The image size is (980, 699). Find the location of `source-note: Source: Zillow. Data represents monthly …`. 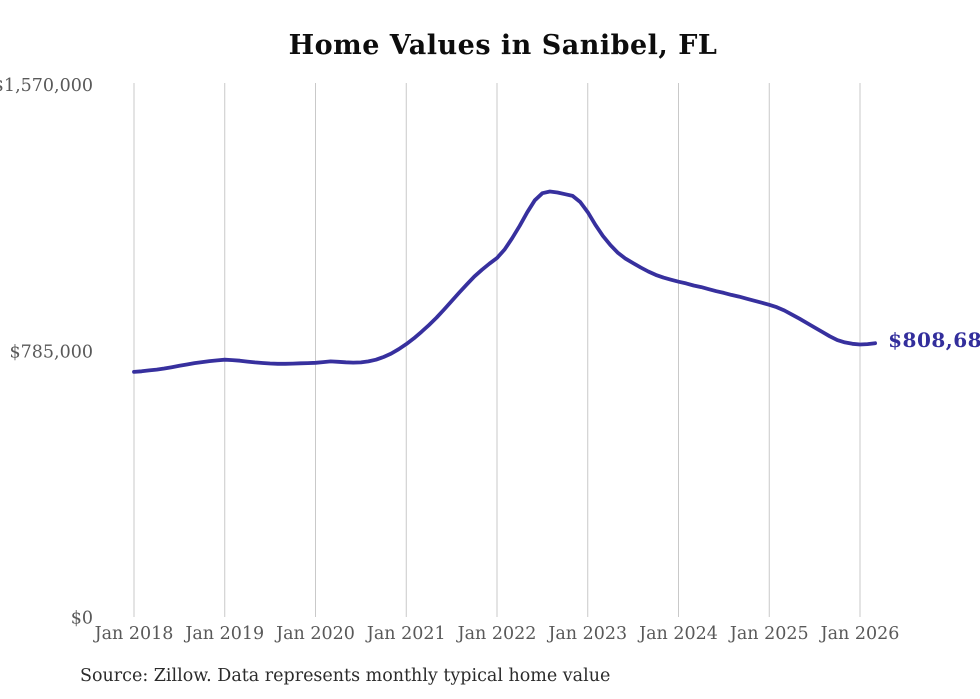

source-note: Source: Zillow. Data represents monthly … is located at coordinates (345, 676).